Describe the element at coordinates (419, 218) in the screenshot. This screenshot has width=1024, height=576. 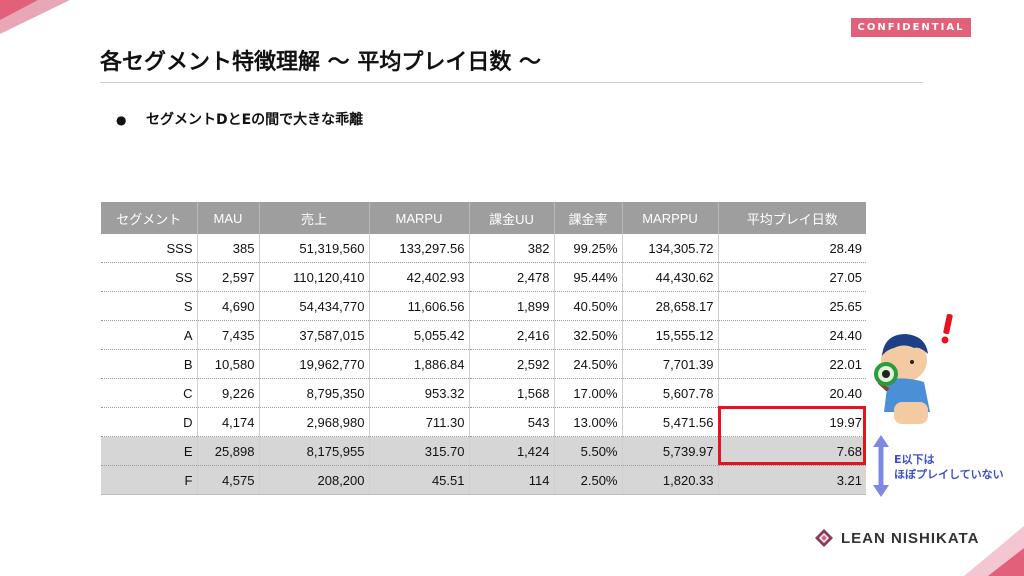
I see `column-header: MARPU` at that location.